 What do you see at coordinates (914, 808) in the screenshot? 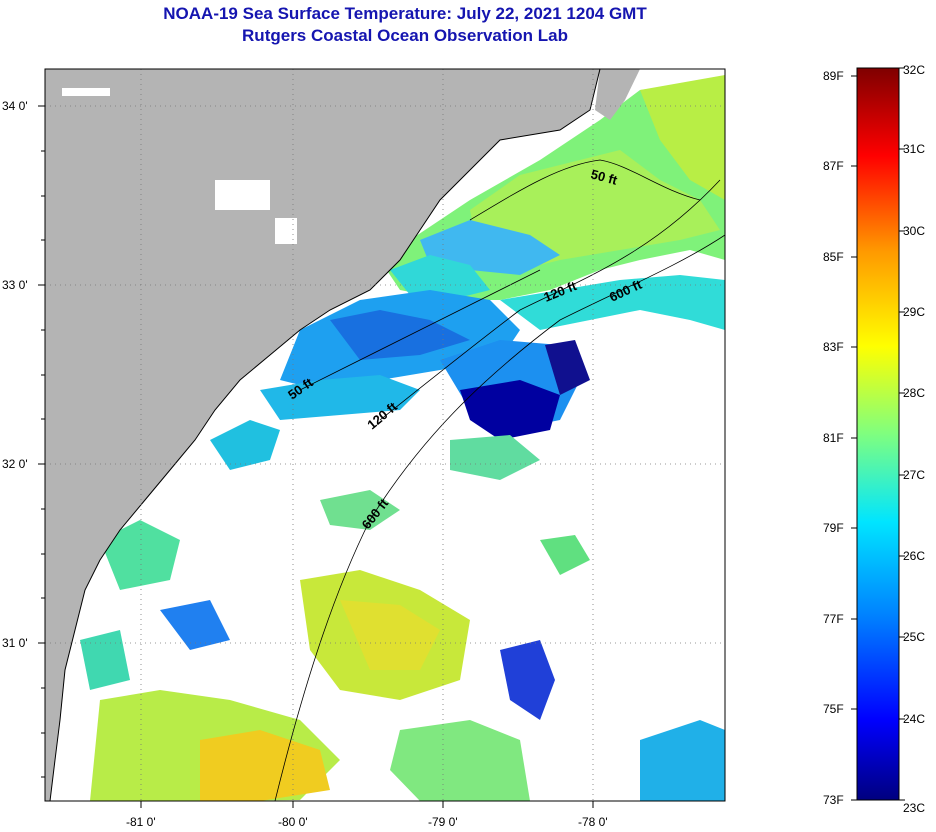
I see `cb-label-23c: 23C` at bounding box center [914, 808].